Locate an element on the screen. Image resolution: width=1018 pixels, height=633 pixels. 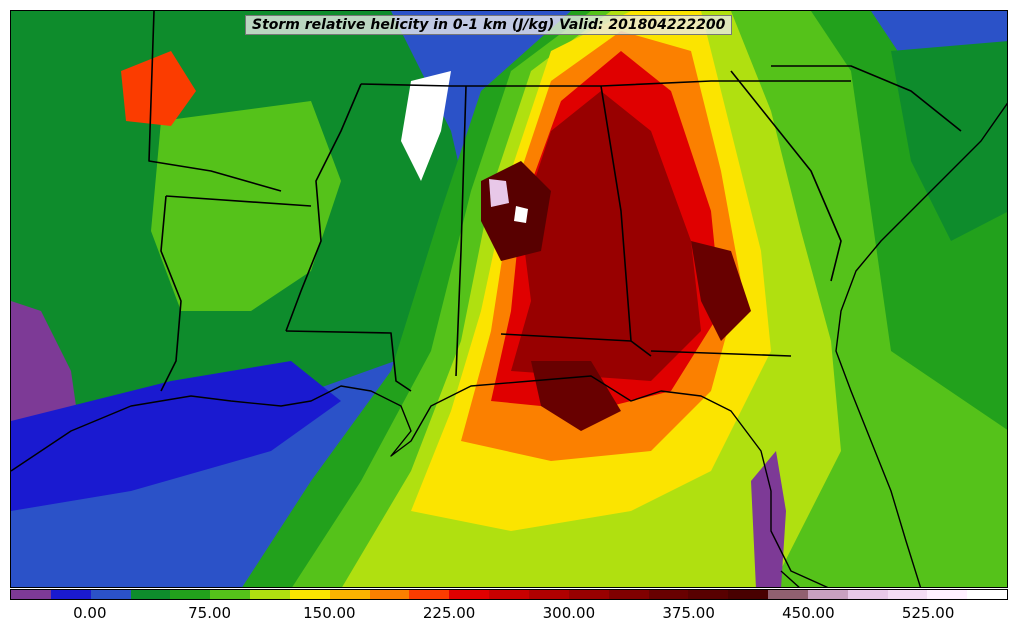
colorbar-tick-label: 0.00 is located at coordinates (90, 613).